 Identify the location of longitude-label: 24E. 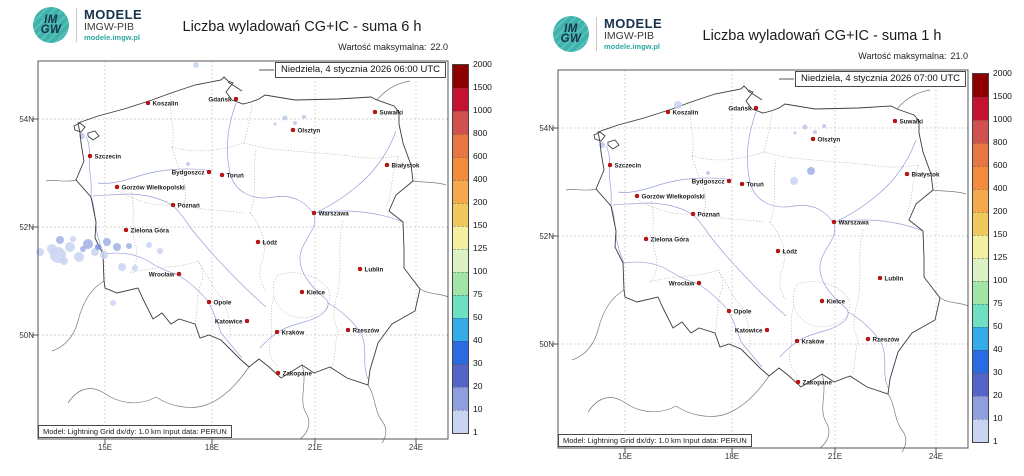
(936, 456).